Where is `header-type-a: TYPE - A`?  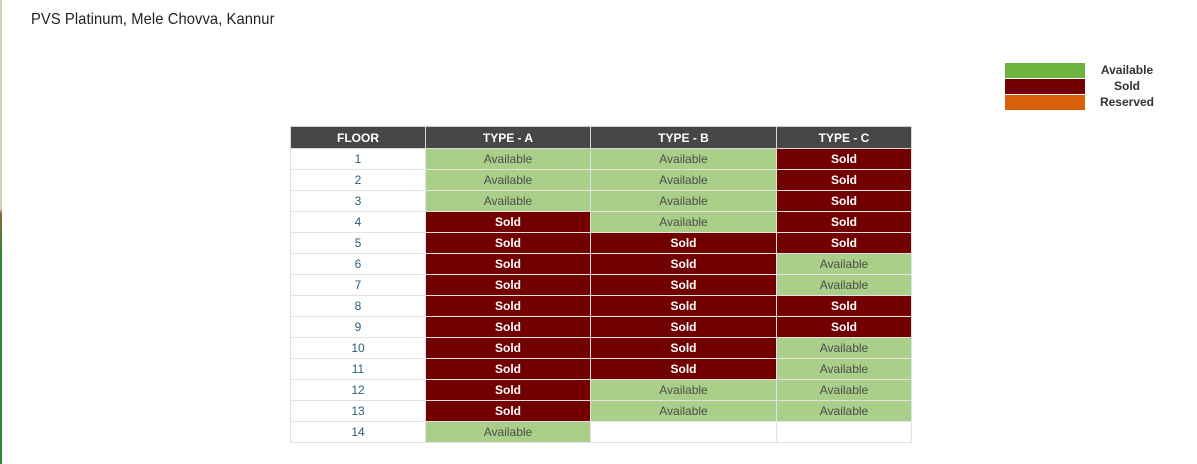
header-type-a: TYPE - A is located at coordinates (508, 137).